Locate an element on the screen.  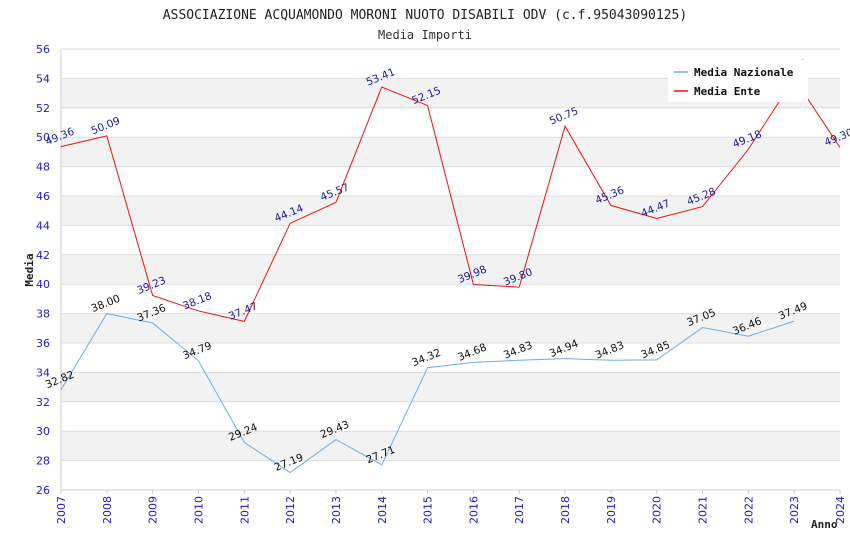
x-tick-label: 2012 is located at coordinates (290, 510).